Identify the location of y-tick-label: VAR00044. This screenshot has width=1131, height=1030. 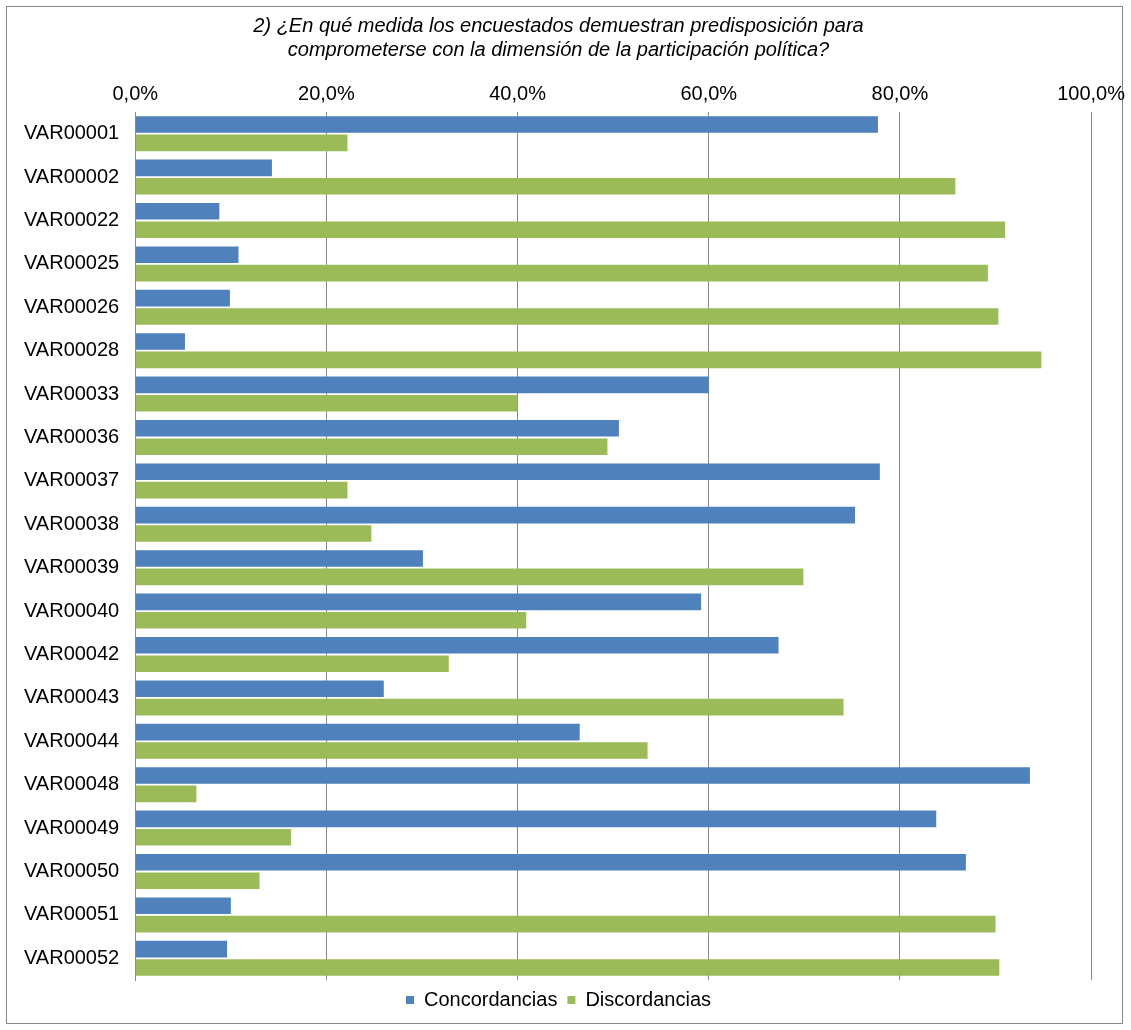
(71, 739).